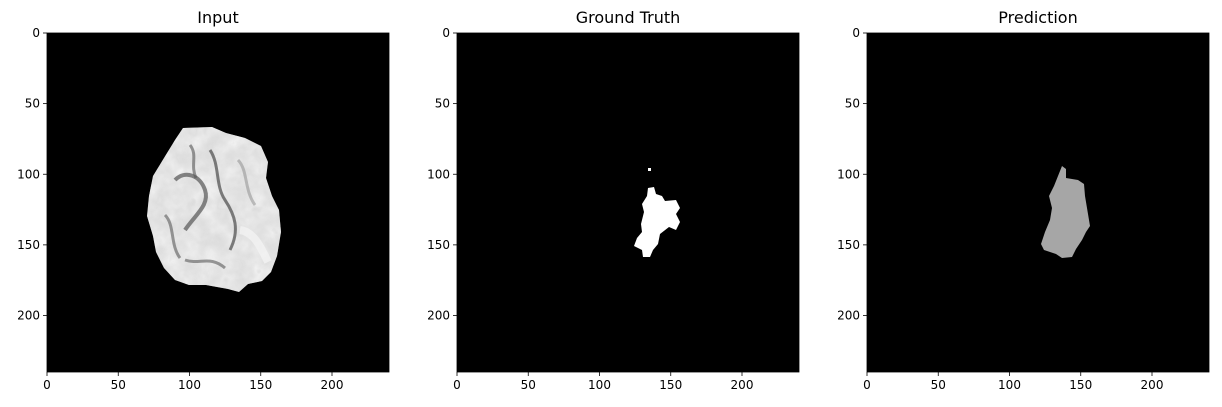 The image size is (1222, 407). What do you see at coordinates (628, 17) in the screenshot?
I see `panel-title: Ground Truth` at bounding box center [628, 17].